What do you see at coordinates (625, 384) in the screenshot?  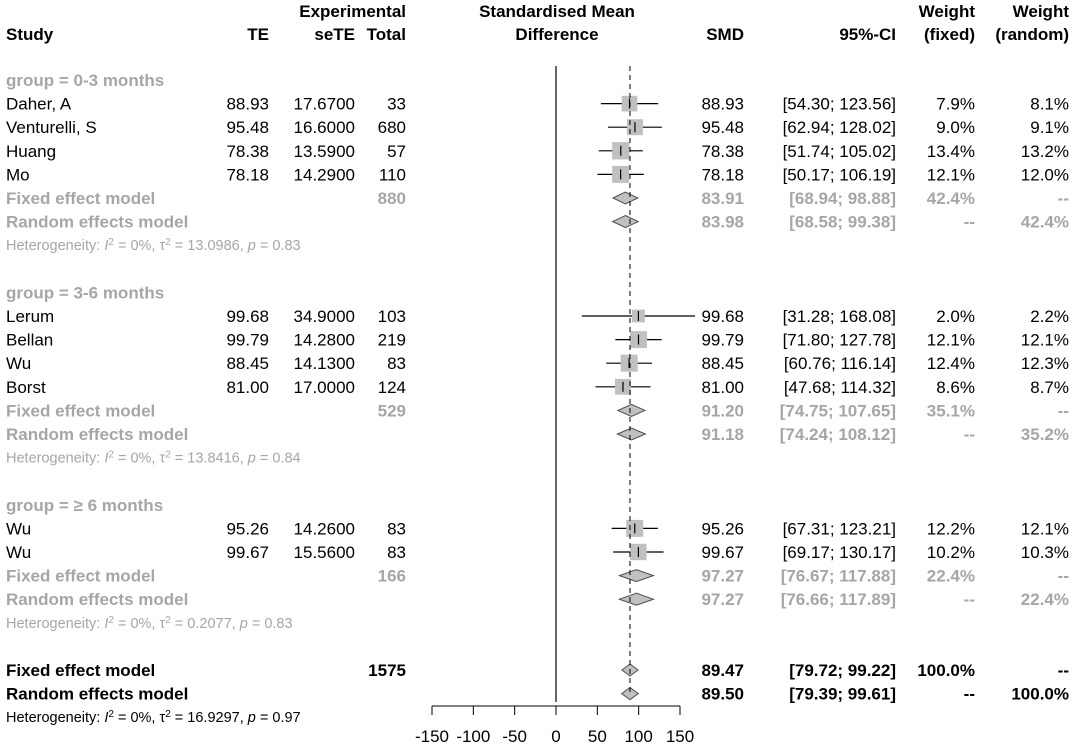 I see `plot-area` at bounding box center [625, 384].